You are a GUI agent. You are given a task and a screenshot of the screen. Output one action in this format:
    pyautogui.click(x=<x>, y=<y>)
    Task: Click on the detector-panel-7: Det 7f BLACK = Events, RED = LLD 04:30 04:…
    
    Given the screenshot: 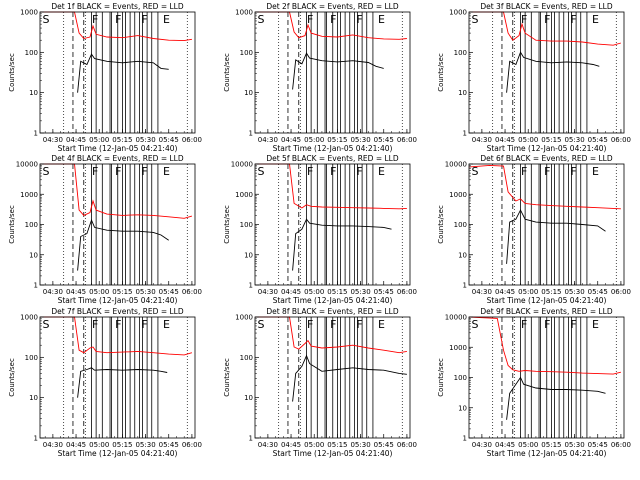 What is the action you would take?
    pyautogui.click(x=105, y=382)
    